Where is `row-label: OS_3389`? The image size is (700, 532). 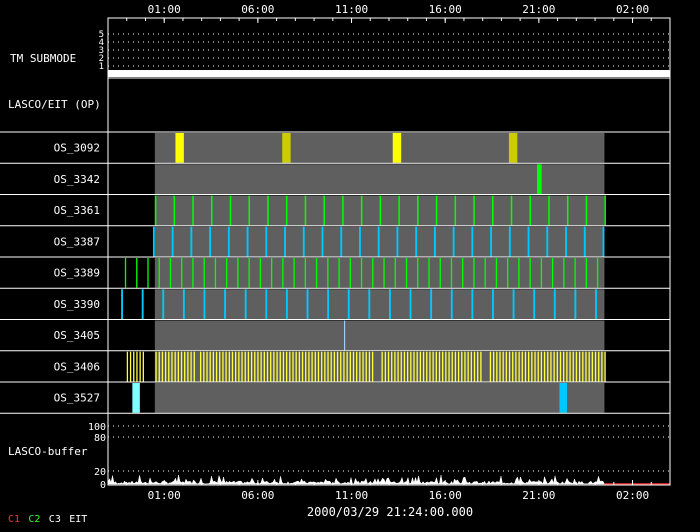
row-label: OS_3389 is located at coordinates (77, 273).